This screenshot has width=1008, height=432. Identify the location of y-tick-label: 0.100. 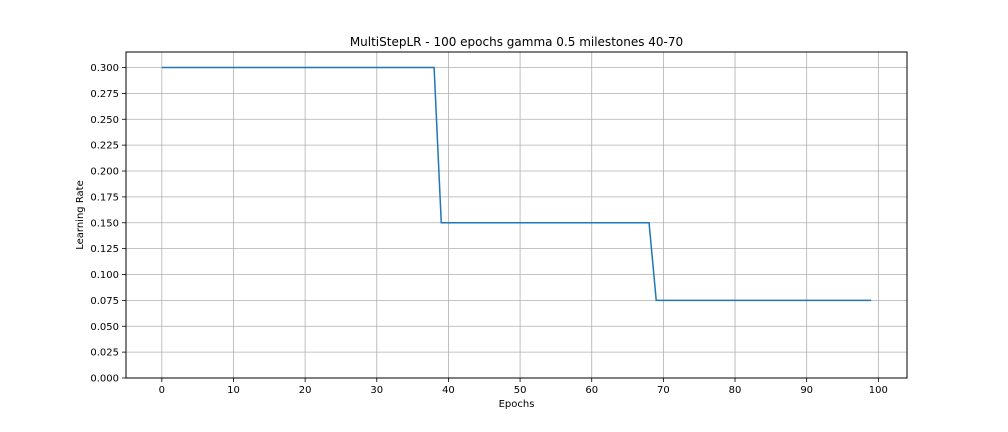
(104, 275).